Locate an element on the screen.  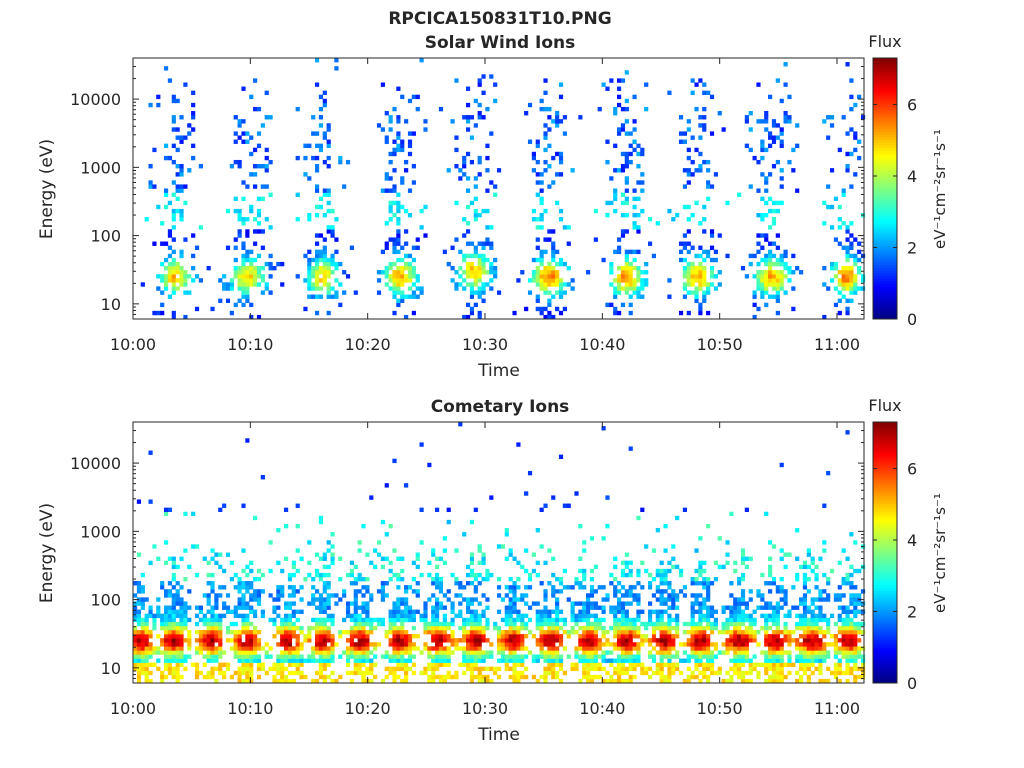
colorbar-swatch is located at coordinates (885, 576).